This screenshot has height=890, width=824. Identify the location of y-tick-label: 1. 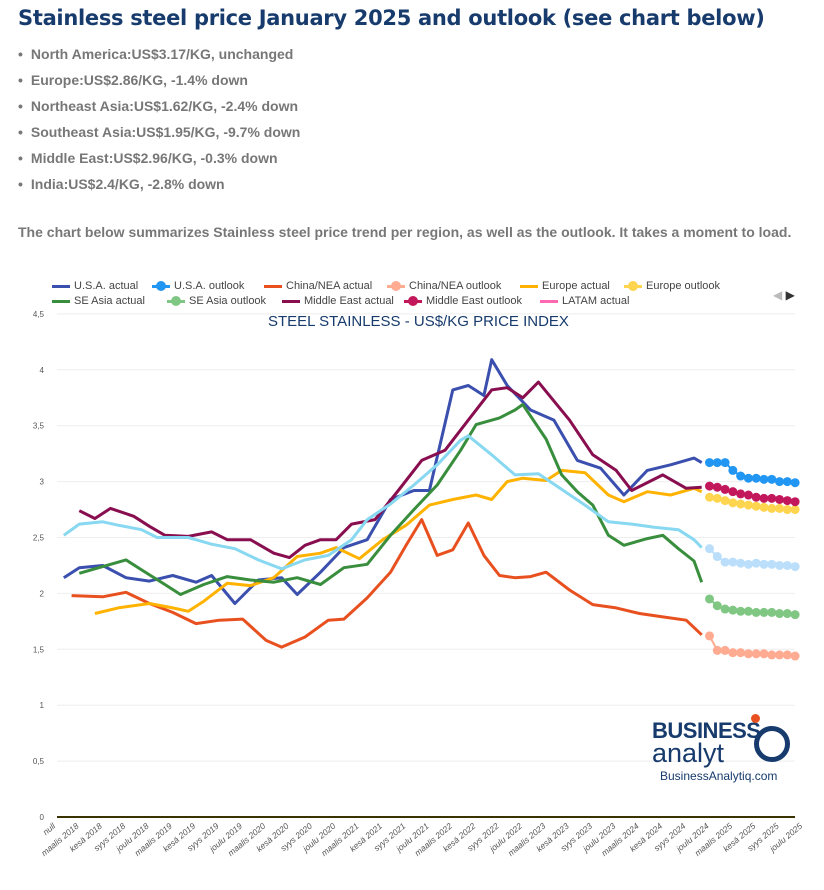
(42, 705).